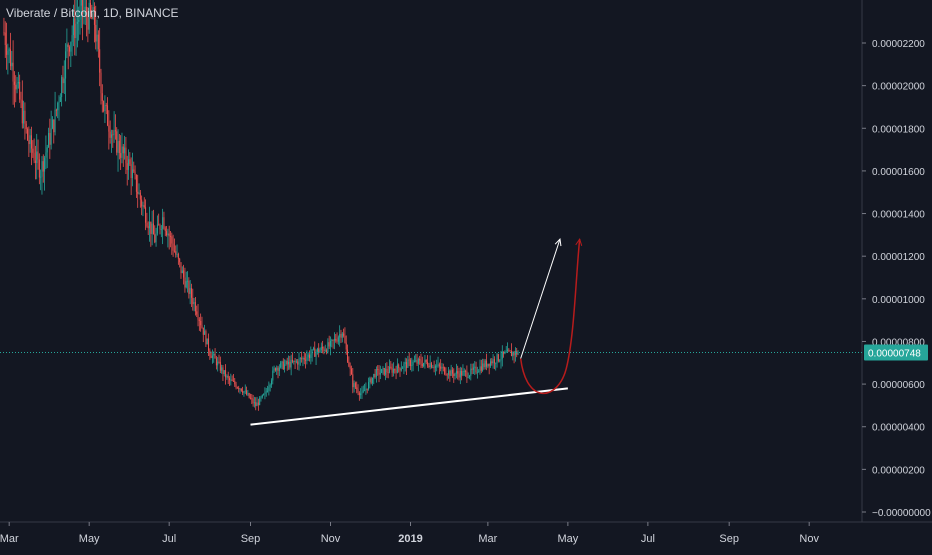  Describe the element at coordinates (567, 539) in the screenshot. I see `x-tick-label: May` at that location.